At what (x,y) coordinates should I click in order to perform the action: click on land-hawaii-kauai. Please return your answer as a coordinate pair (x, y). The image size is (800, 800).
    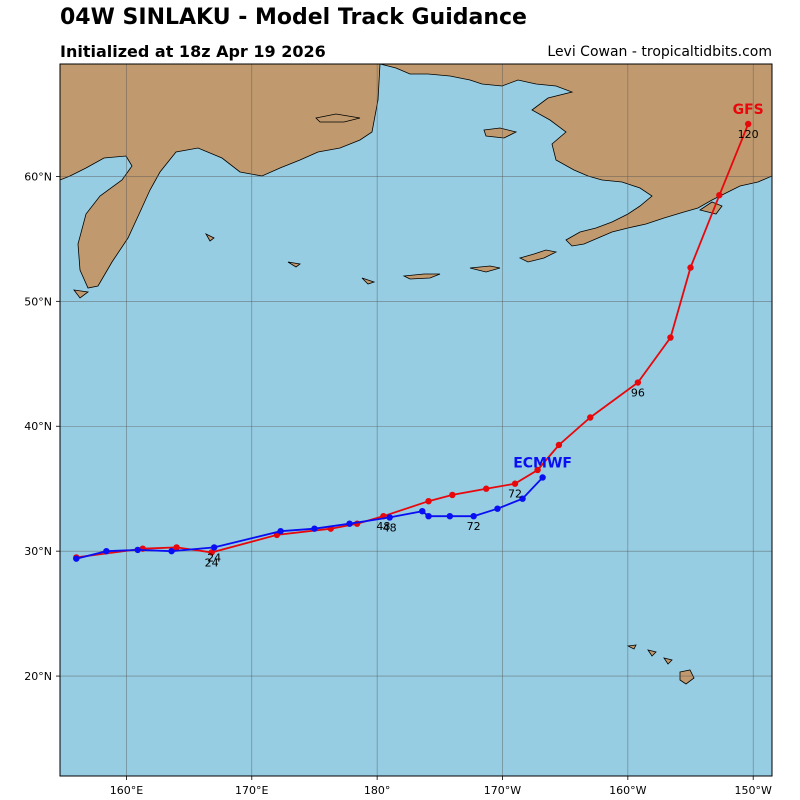
    Looking at the image, I should click on (631, 647).